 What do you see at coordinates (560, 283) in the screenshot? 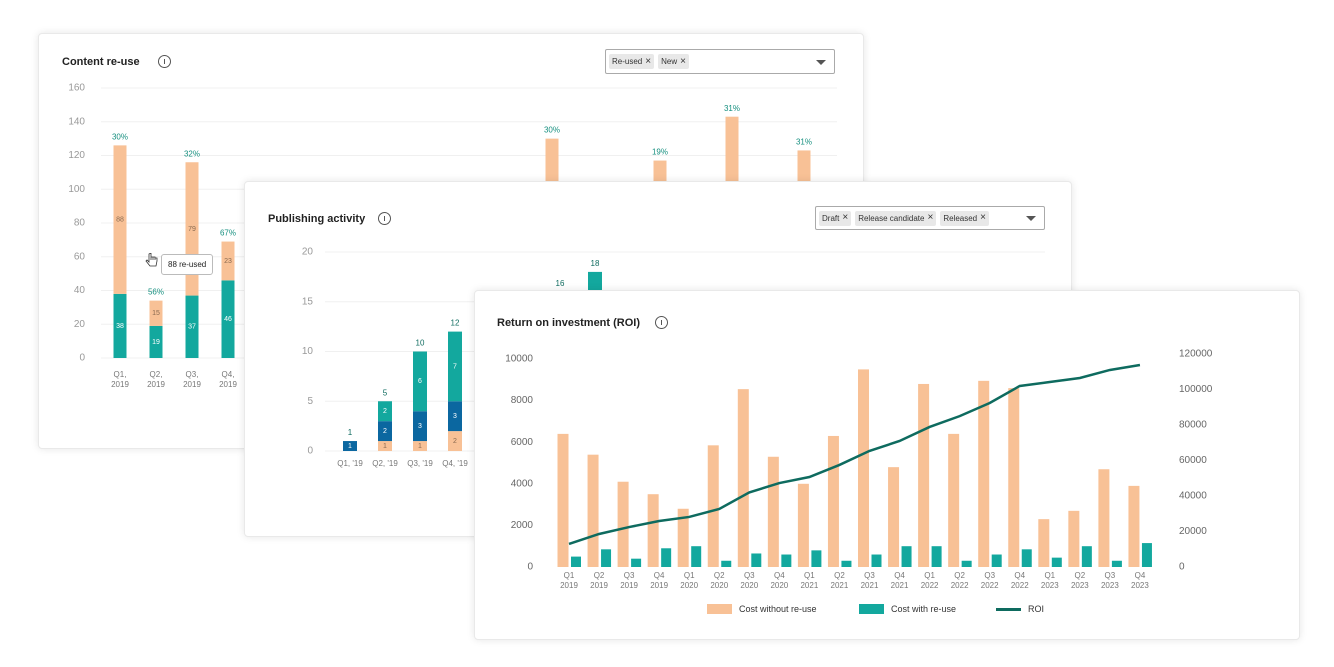
I see `total-label: 16` at bounding box center [560, 283].